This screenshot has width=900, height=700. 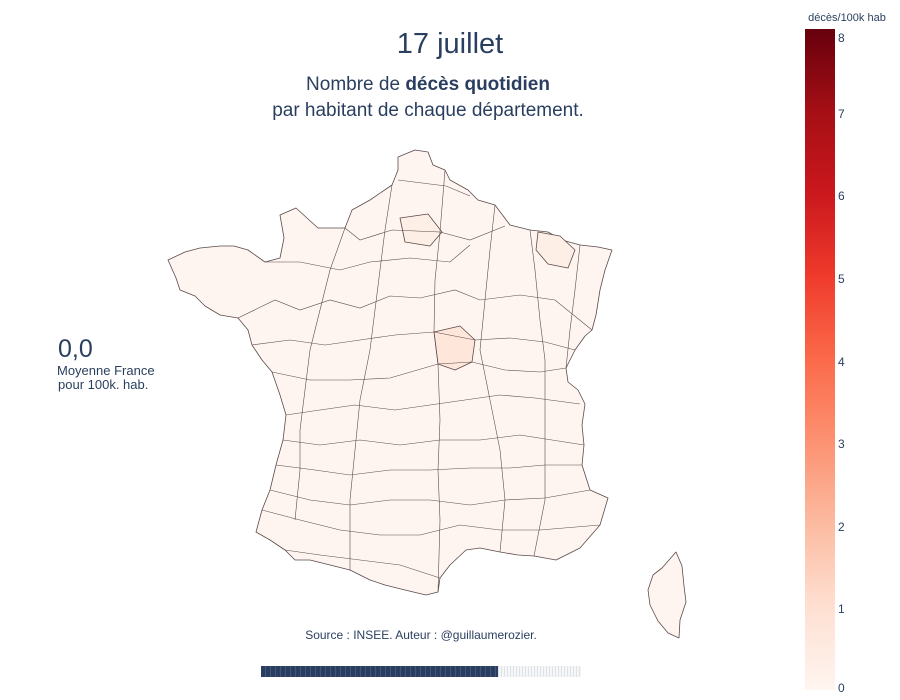 What do you see at coordinates (847, 18) in the screenshot?
I see `colorbar-title: décès/100k hab` at bounding box center [847, 18].